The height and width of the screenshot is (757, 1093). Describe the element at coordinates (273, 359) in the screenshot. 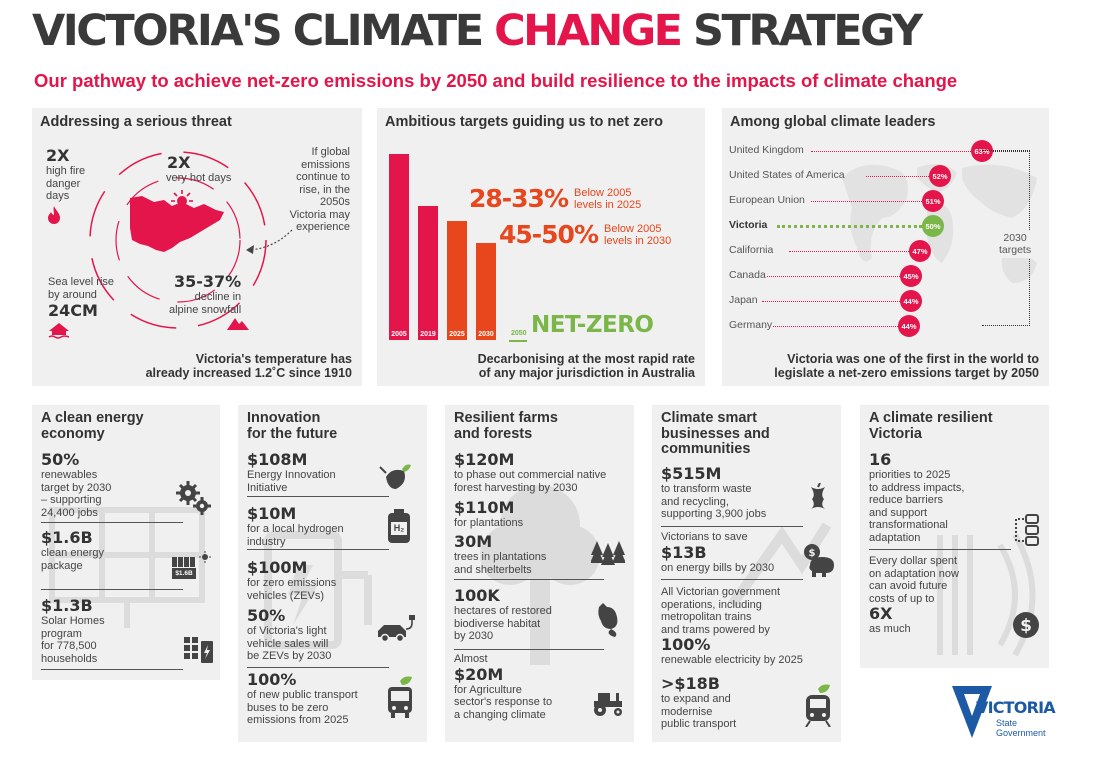

I see `threat-footer-1: Victoria's temperature has` at that location.